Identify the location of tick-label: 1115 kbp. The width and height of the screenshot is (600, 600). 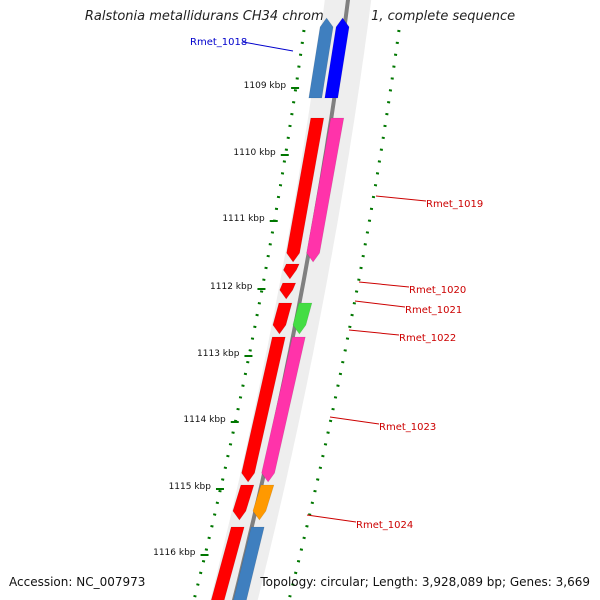
(190, 487).